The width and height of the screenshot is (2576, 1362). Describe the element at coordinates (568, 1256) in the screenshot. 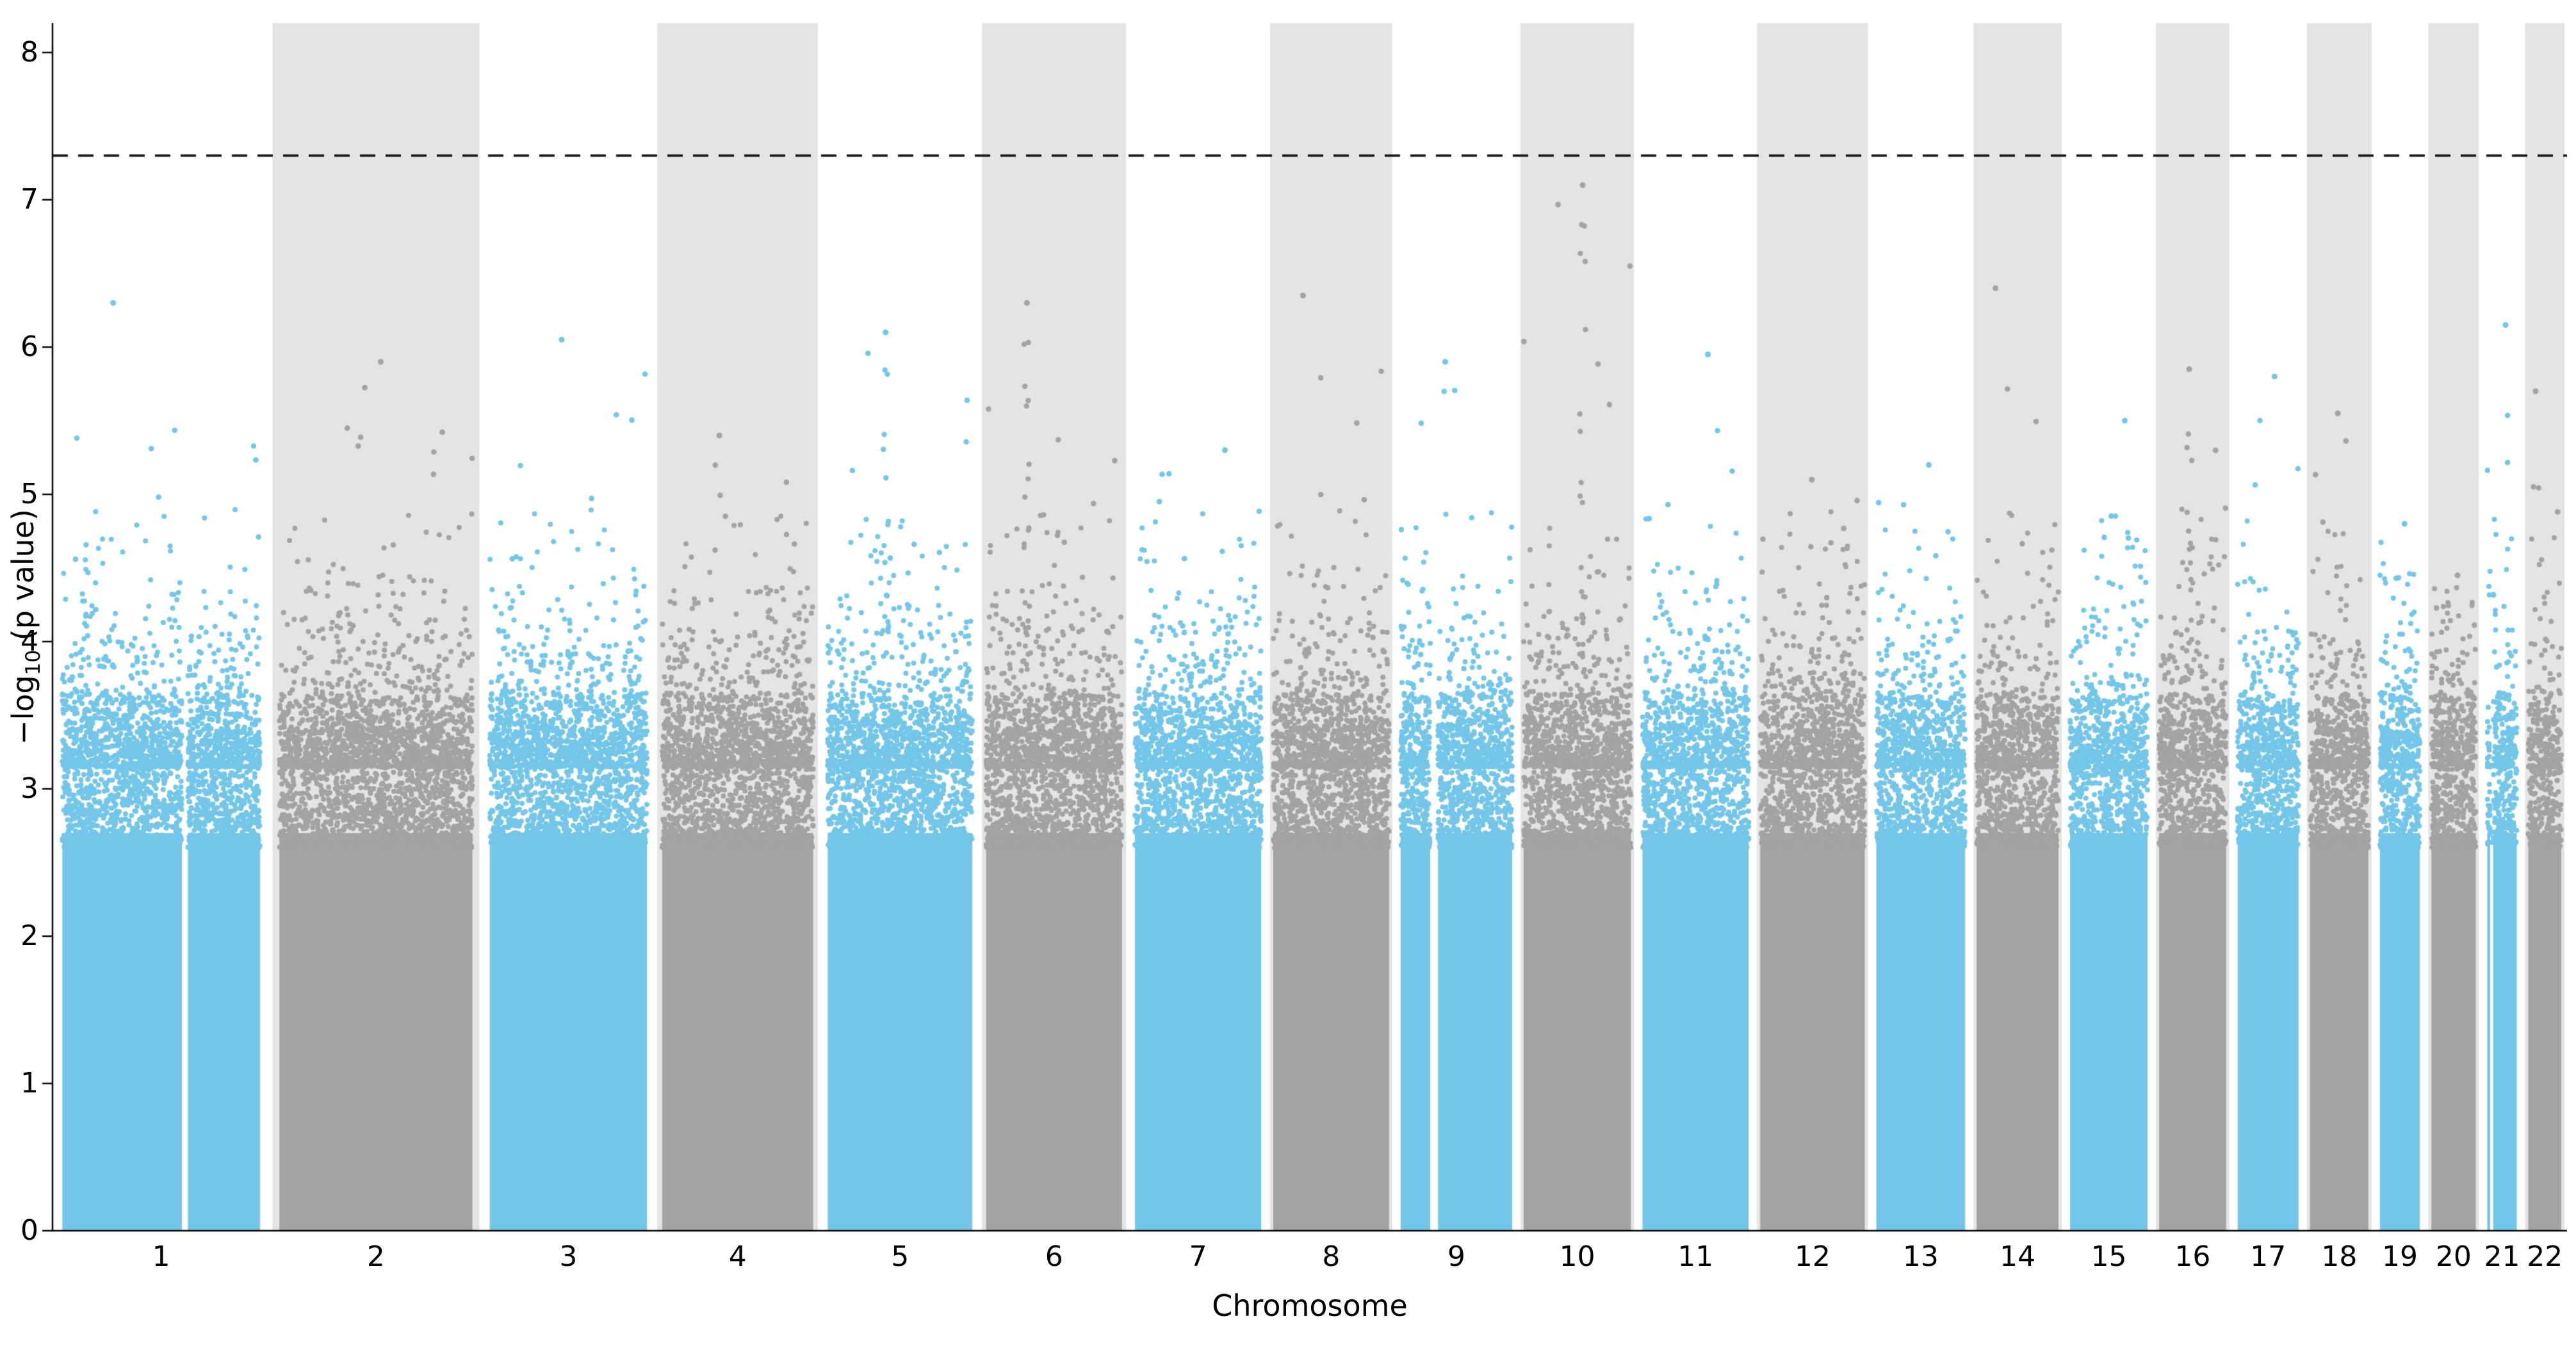

I see `x-tick-label: 3` at that location.